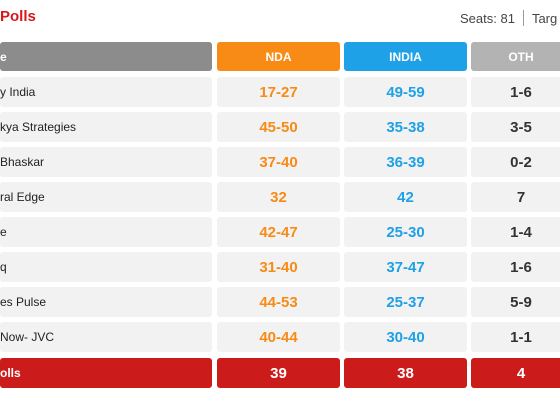  What do you see at coordinates (106, 232) in the screenshot?
I see `agency-cell: e` at bounding box center [106, 232].